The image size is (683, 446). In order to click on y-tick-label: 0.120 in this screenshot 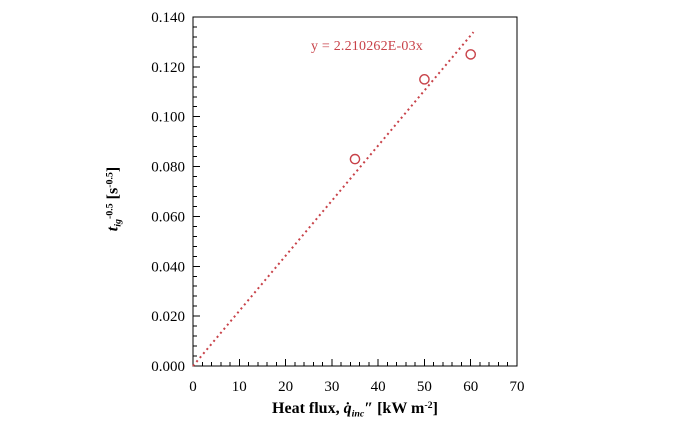, I will do `click(168, 68)`.